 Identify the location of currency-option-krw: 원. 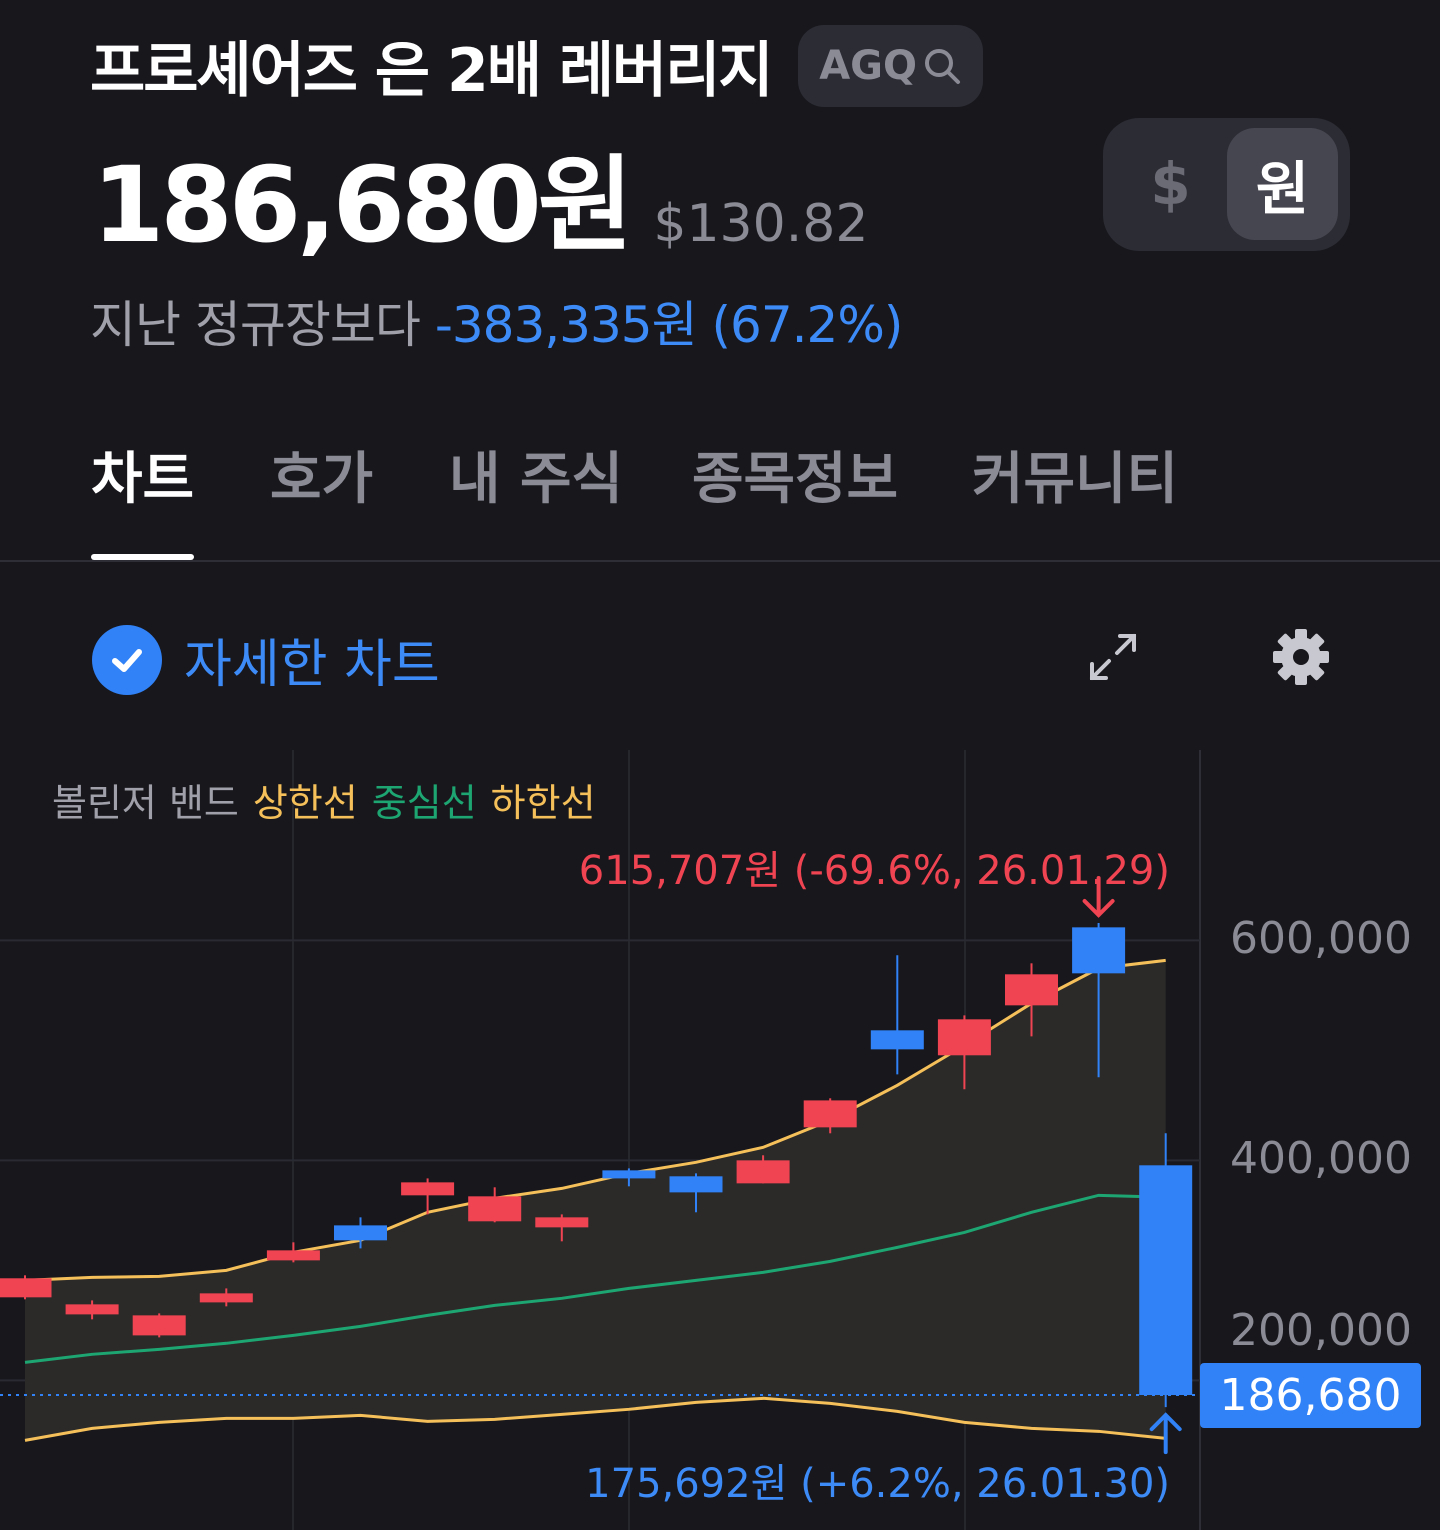
(1282, 184).